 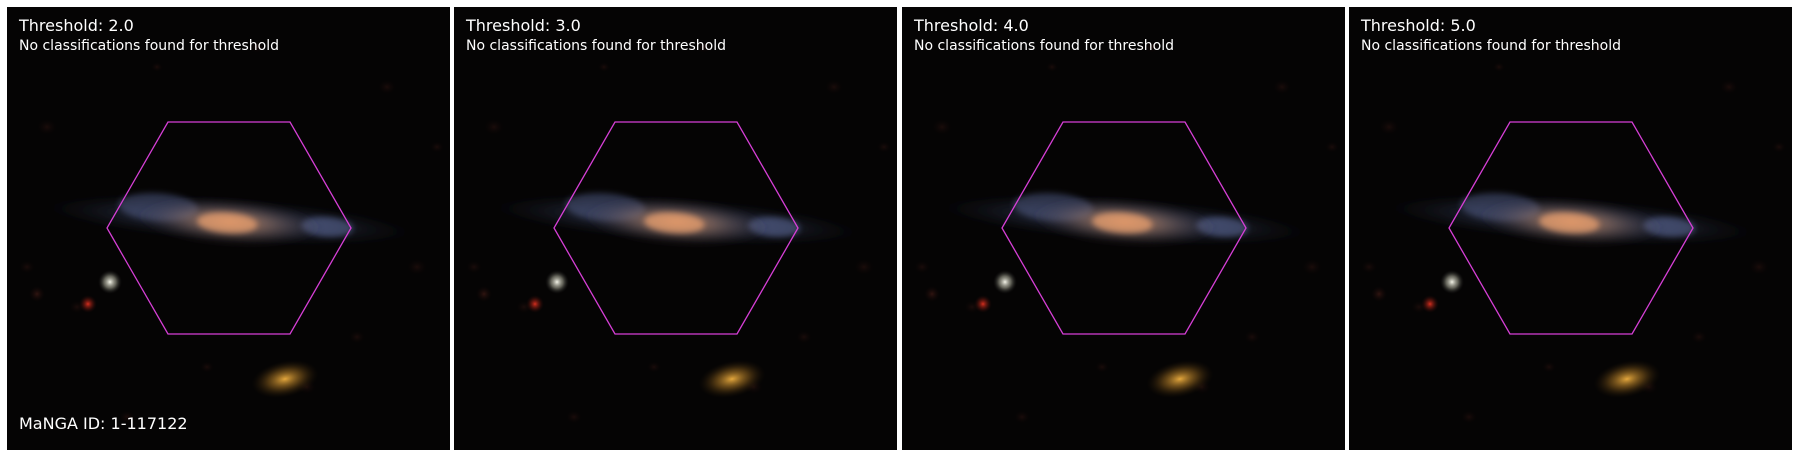 What do you see at coordinates (76, 25) in the screenshot?
I see `threshold-title: Threshold: 2.0` at bounding box center [76, 25].